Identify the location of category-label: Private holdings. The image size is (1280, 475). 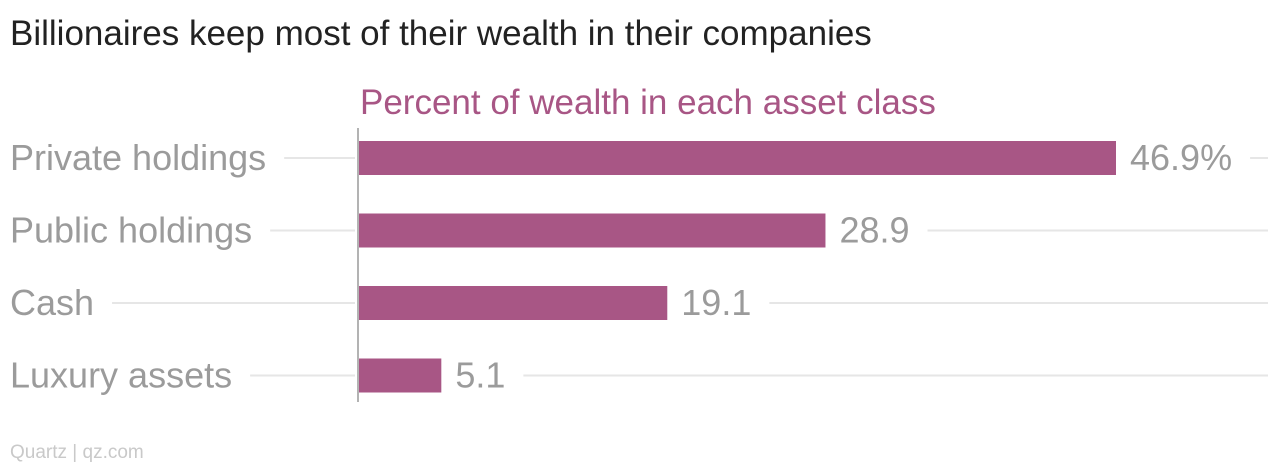
(138, 157).